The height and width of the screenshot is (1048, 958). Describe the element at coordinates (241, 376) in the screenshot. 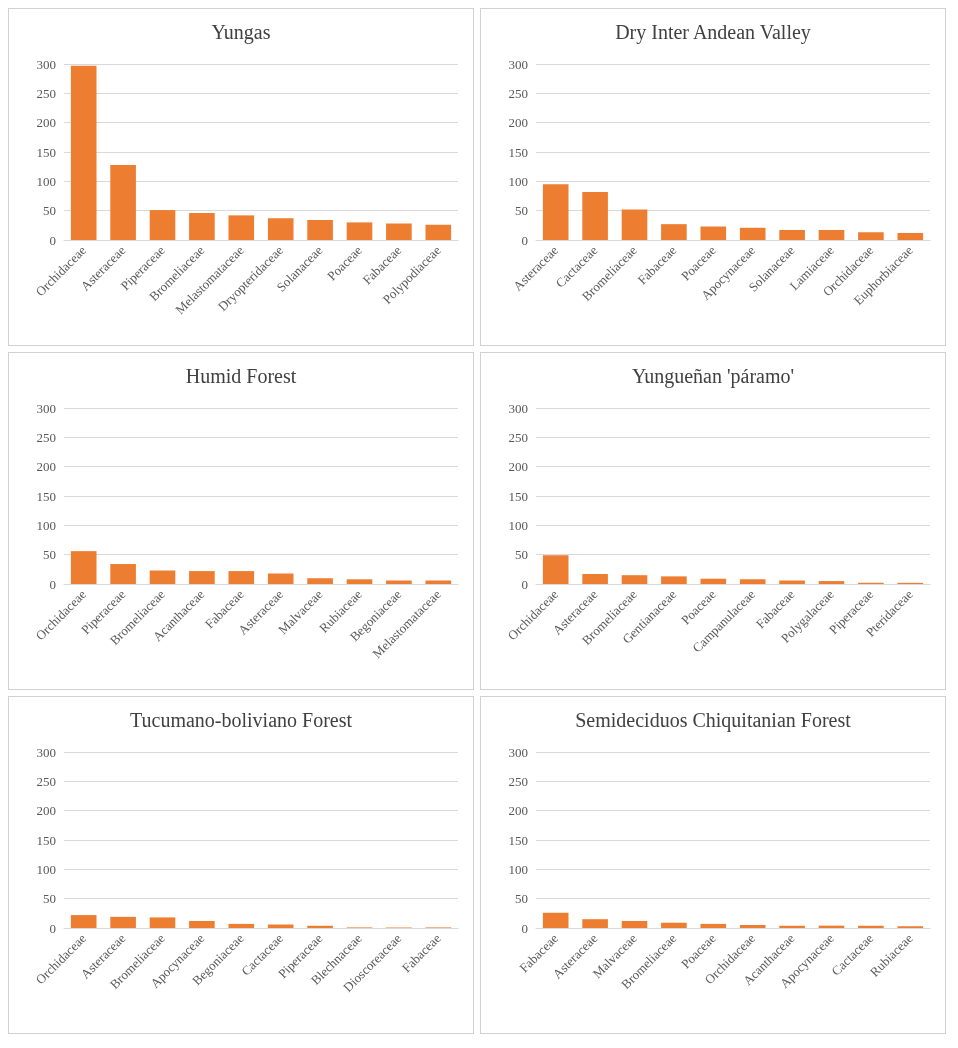

I see `chart-title: Humid Forest` at that location.